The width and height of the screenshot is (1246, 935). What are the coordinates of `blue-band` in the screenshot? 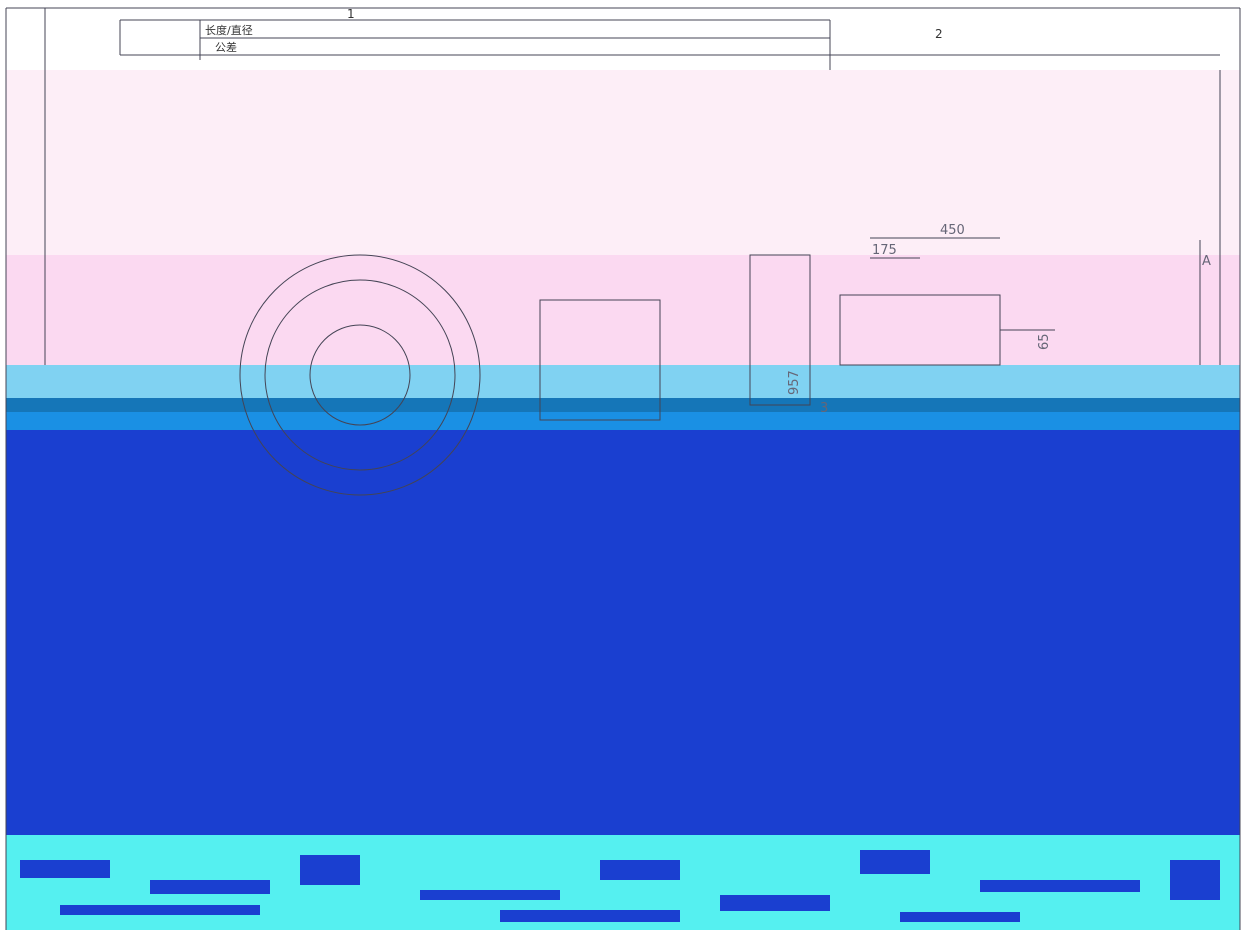 It's located at (623, 422).